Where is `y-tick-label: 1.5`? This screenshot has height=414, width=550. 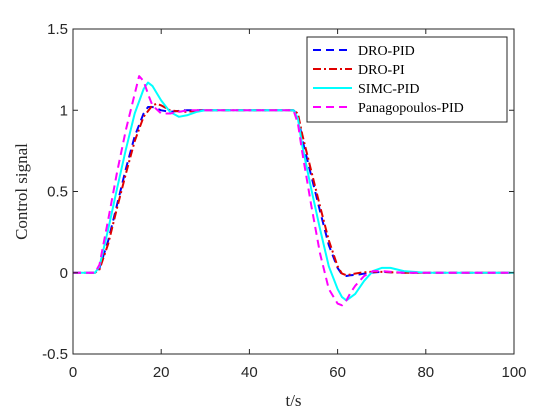
y-tick-label: 1.5 is located at coordinates (57, 29).